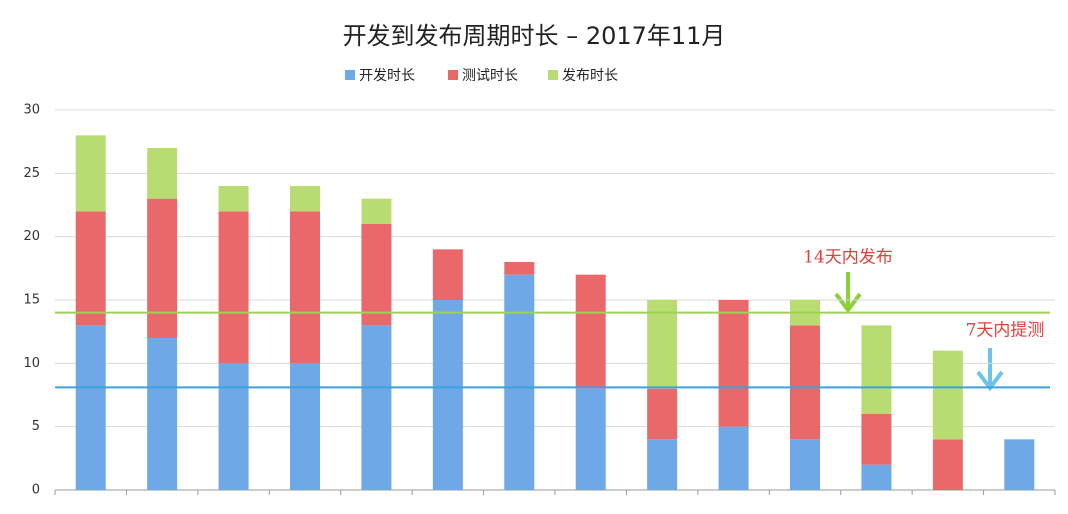  What do you see at coordinates (36, 490) in the screenshot?
I see `y-tick-label: 0` at bounding box center [36, 490].